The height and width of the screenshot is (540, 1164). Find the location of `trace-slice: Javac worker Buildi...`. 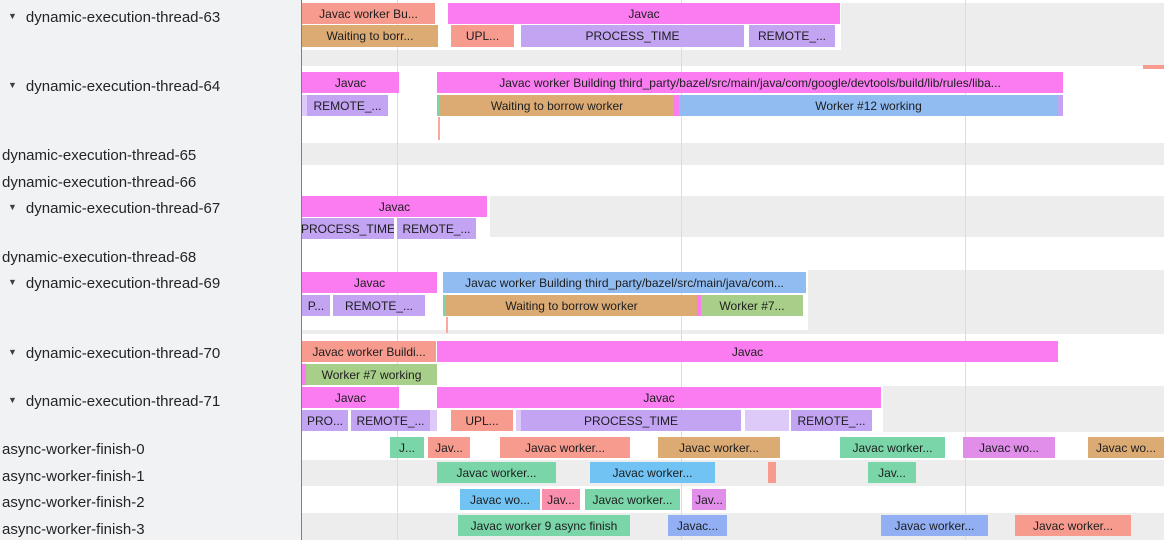

trace-slice: Javac worker Buildi... is located at coordinates (369, 351).